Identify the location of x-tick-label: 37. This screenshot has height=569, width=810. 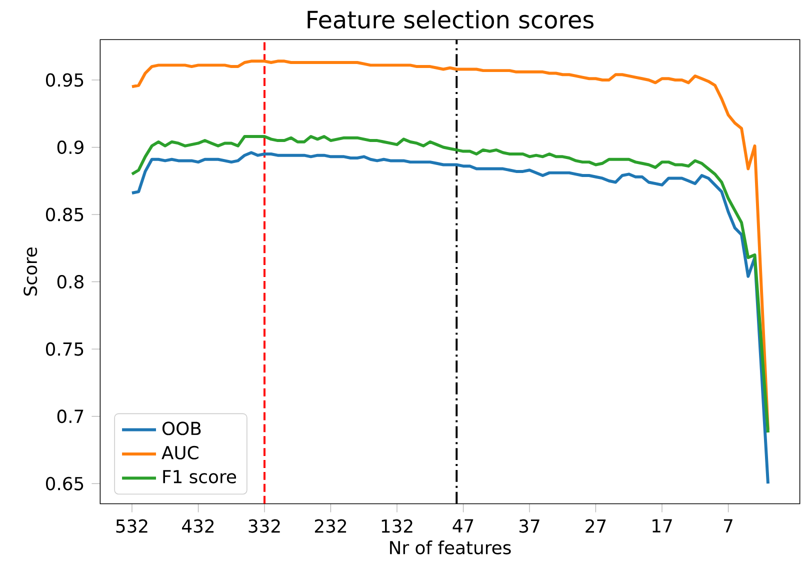
(529, 526).